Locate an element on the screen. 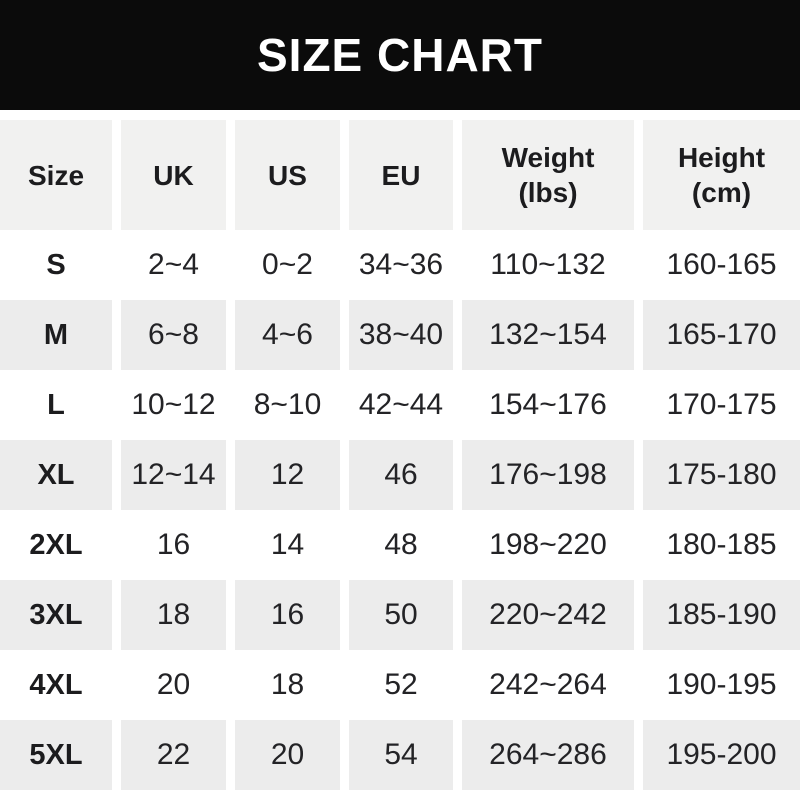 This screenshot has height=800, width=800. cell-2xl-uk: 16 is located at coordinates (173, 545).